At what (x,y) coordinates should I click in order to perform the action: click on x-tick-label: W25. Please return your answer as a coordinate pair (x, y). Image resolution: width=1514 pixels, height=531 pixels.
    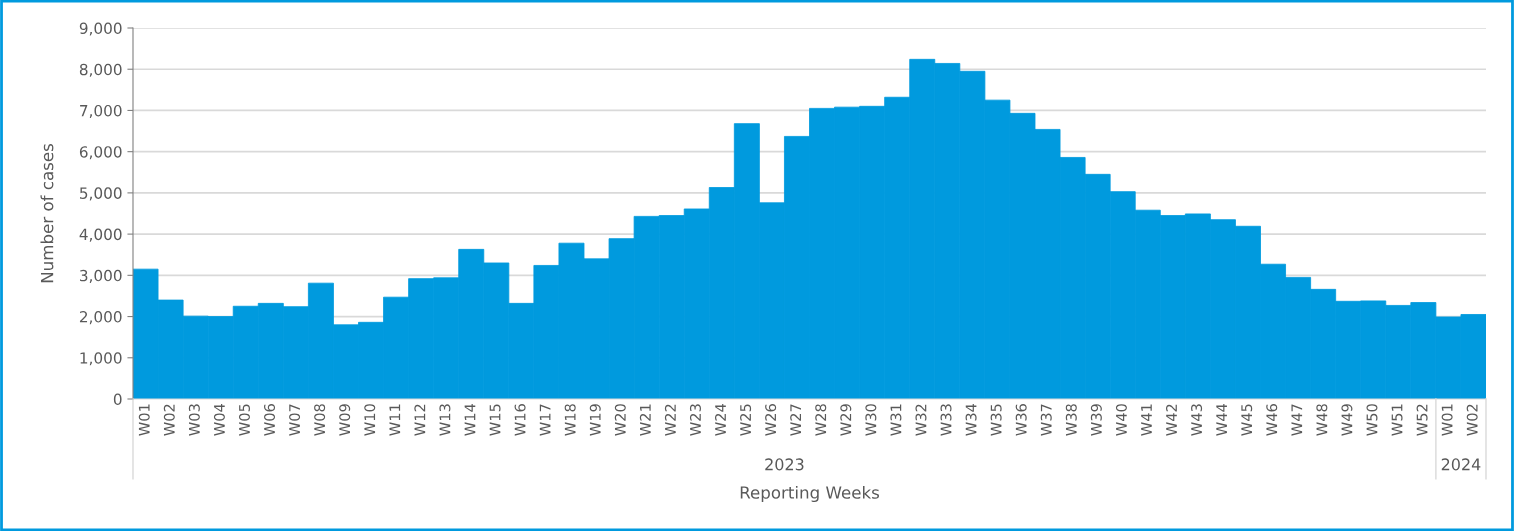
    Looking at the image, I should click on (746, 420).